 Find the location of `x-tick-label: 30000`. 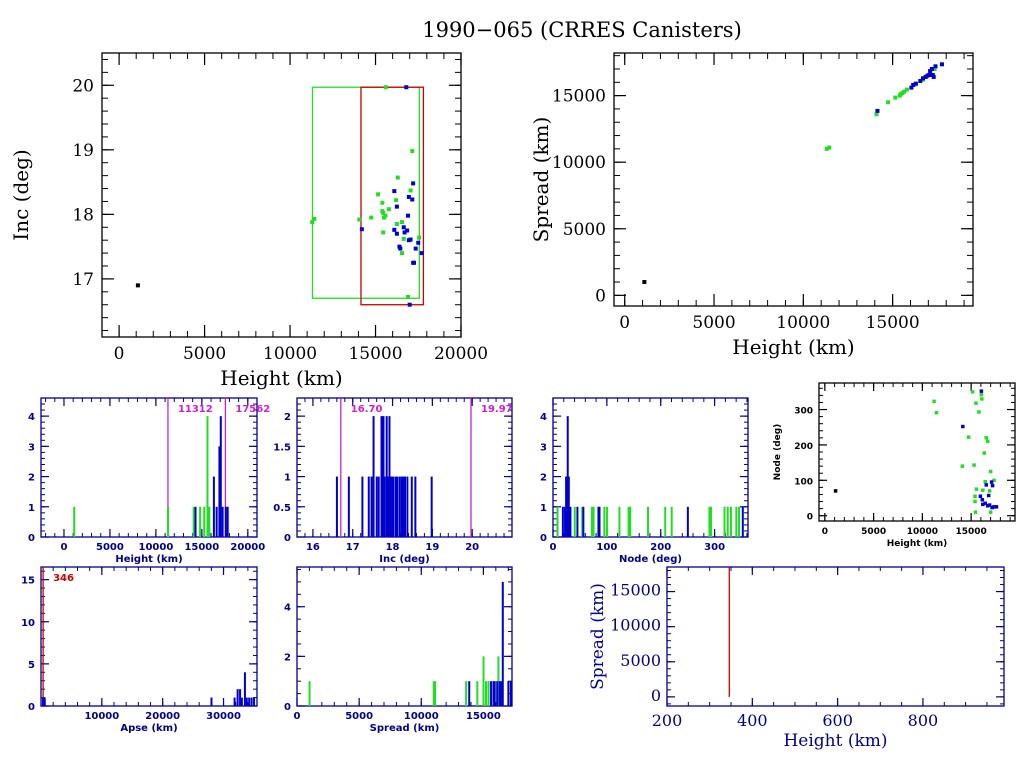

x-tick-label: 30000 is located at coordinates (223, 716).